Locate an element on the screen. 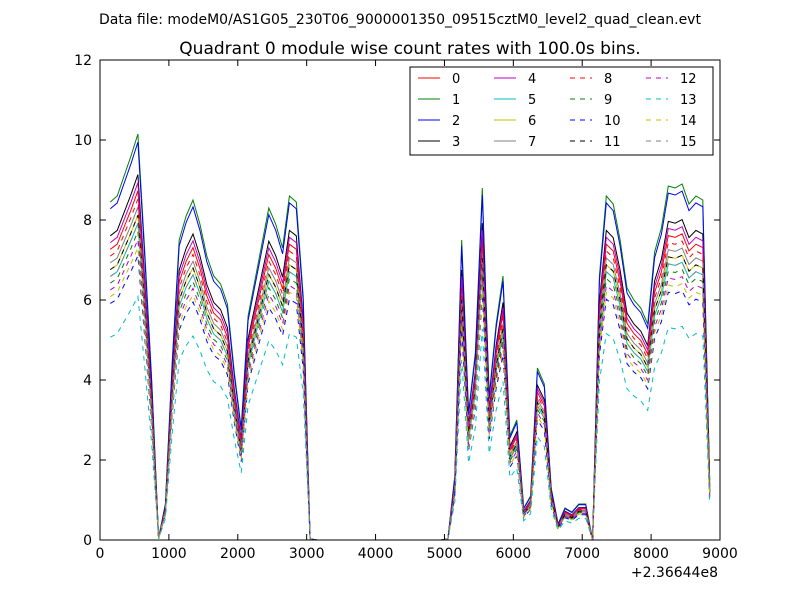 This screenshot has width=800, height=600. legend-label: 6 is located at coordinates (532, 121).